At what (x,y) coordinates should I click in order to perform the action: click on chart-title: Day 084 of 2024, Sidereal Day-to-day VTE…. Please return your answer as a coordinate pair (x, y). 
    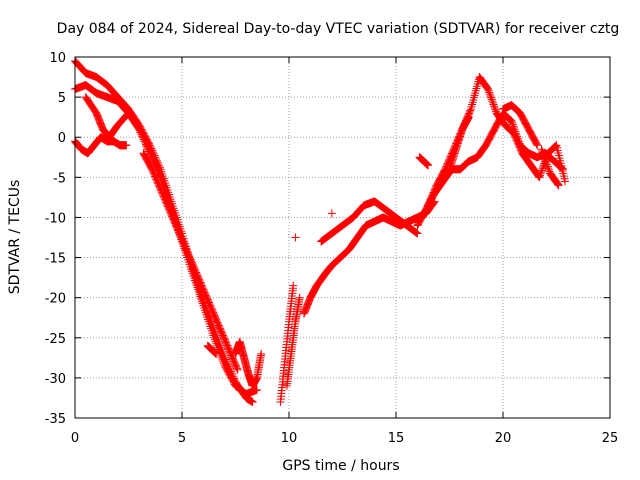
    Looking at the image, I should click on (338, 29).